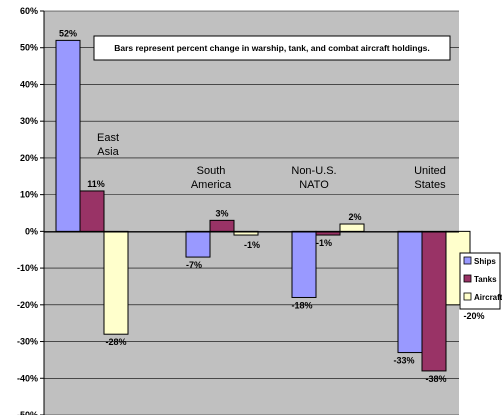  I want to click on data-label-ships: -7%, so click(194, 265).